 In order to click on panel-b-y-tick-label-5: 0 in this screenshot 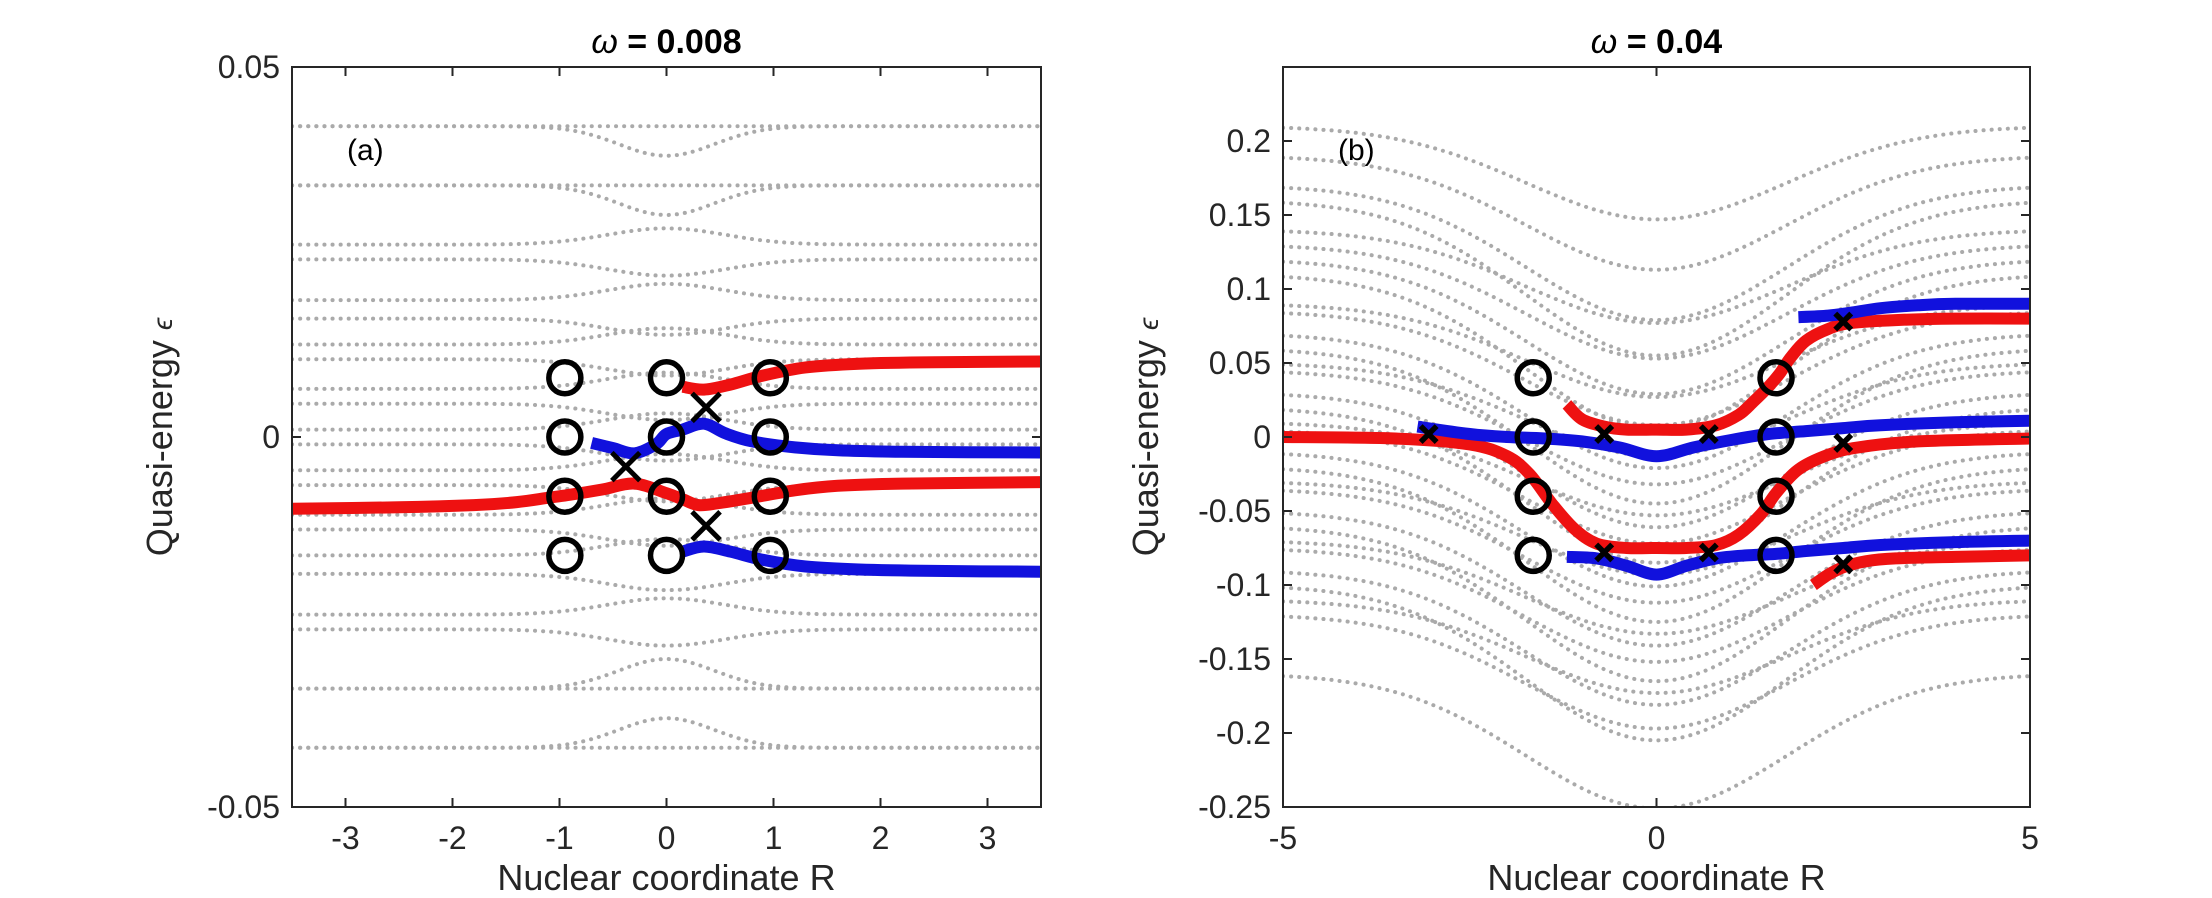, I will do `click(1262, 437)`.